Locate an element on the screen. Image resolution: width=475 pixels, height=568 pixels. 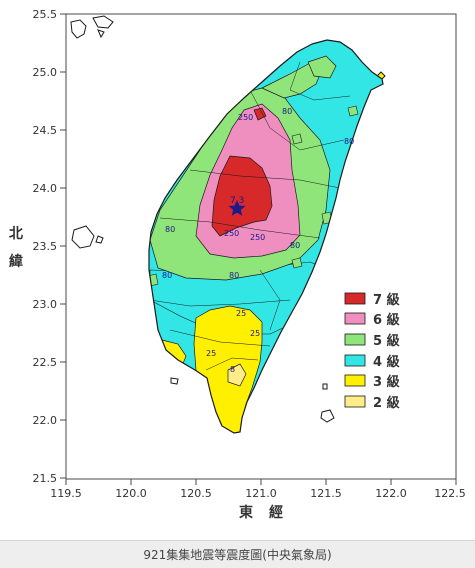
island-liuqiu is located at coordinates (174, 381).